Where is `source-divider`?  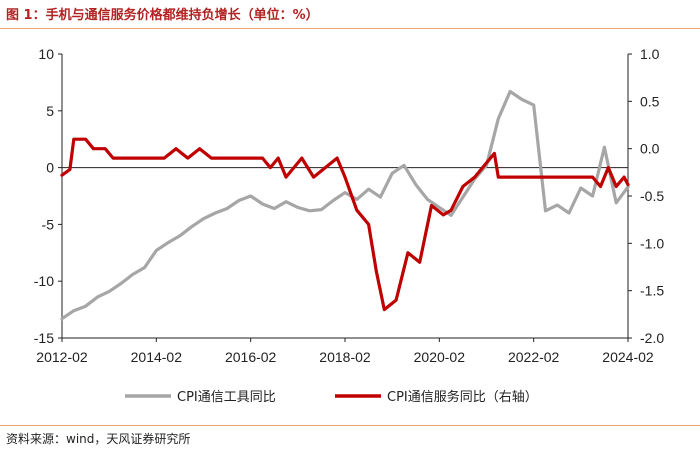
source-divider is located at coordinates (350, 425).